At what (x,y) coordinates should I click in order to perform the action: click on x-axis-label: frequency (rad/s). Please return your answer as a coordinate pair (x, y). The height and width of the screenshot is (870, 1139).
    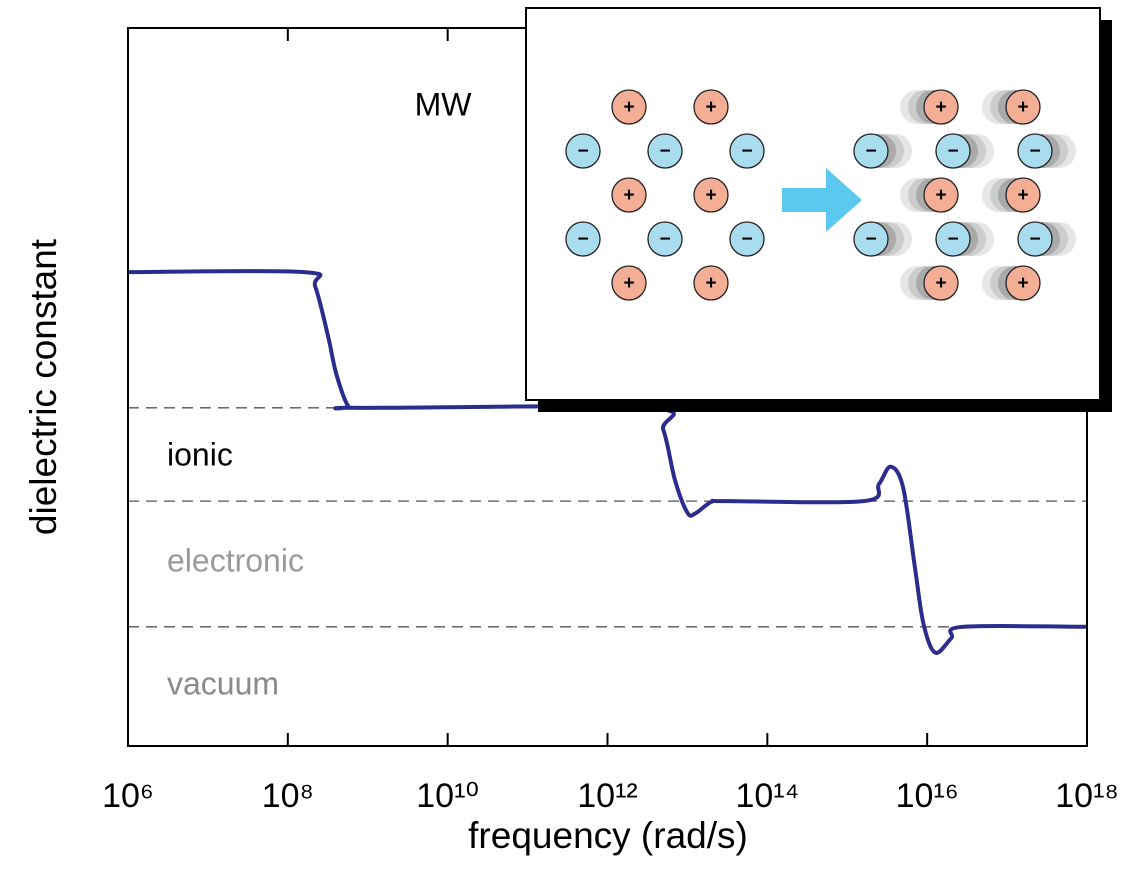
    Looking at the image, I should click on (608, 835).